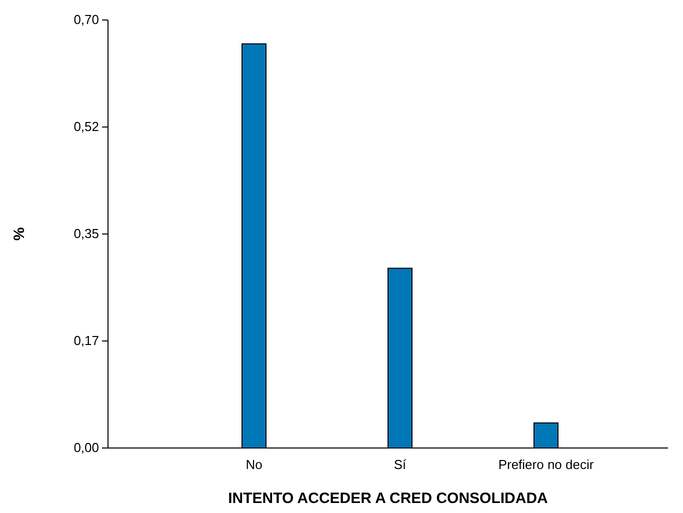 Image resolution: width=683 pixels, height=513 pixels. What do you see at coordinates (86, 234) in the screenshot?
I see `y-tick-label: 0,35` at bounding box center [86, 234].